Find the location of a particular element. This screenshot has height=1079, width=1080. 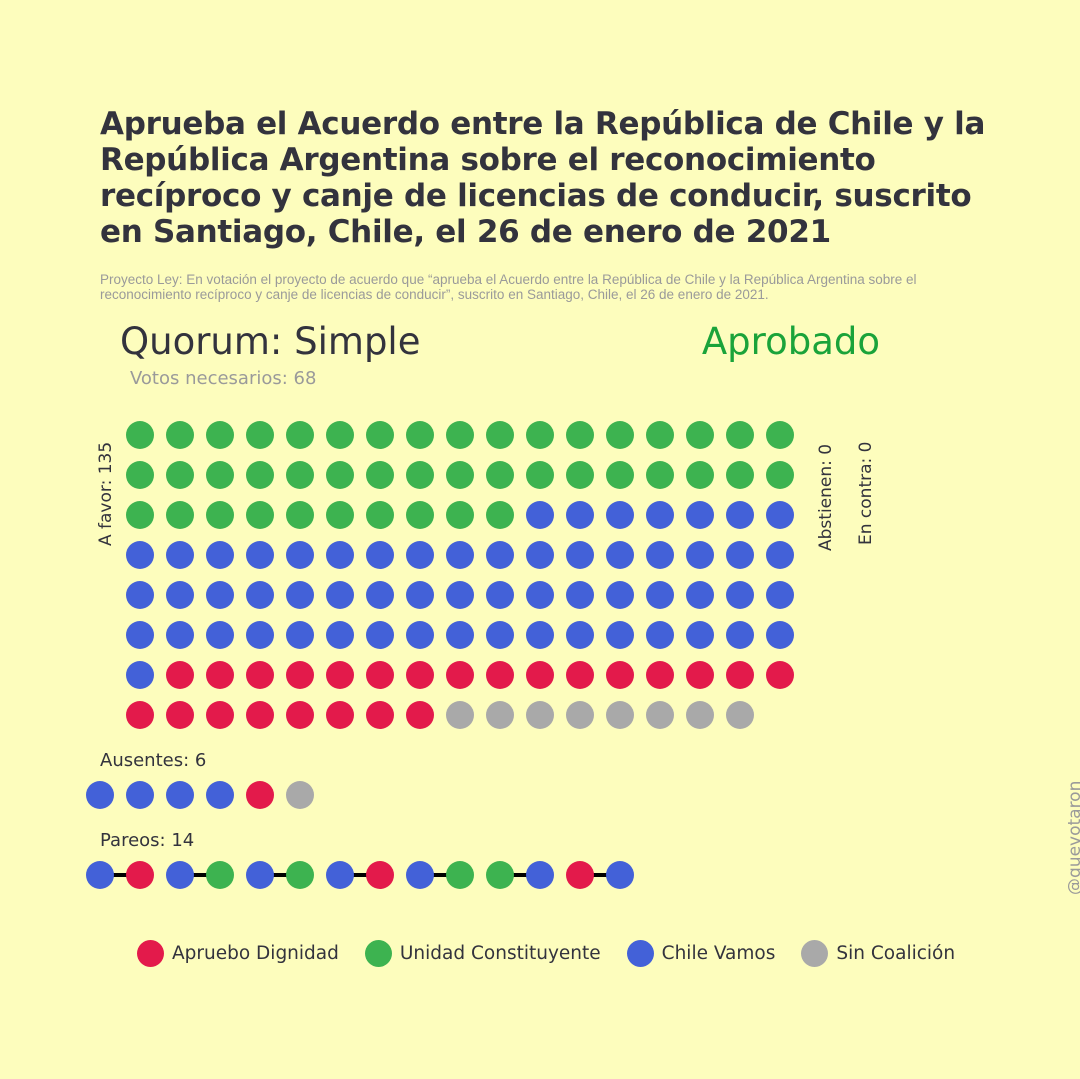

legend-item-chile-vamos: Chile Vamos is located at coordinates (701, 953).